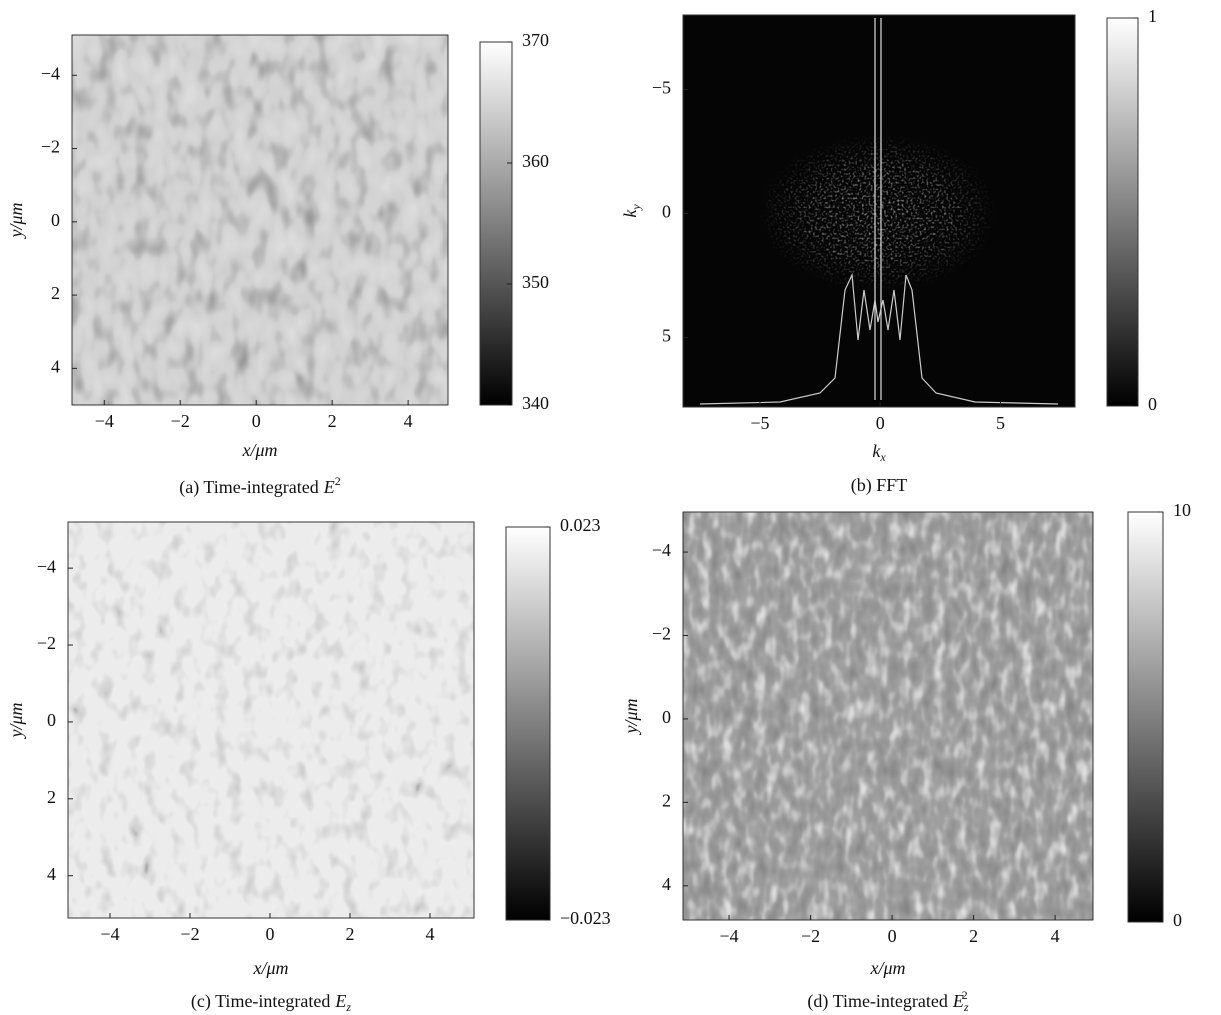 The width and height of the screenshot is (1221, 1015). What do you see at coordinates (877, 1001) in the screenshot?
I see `caption-text: (d) Time-integrated` at bounding box center [877, 1001].